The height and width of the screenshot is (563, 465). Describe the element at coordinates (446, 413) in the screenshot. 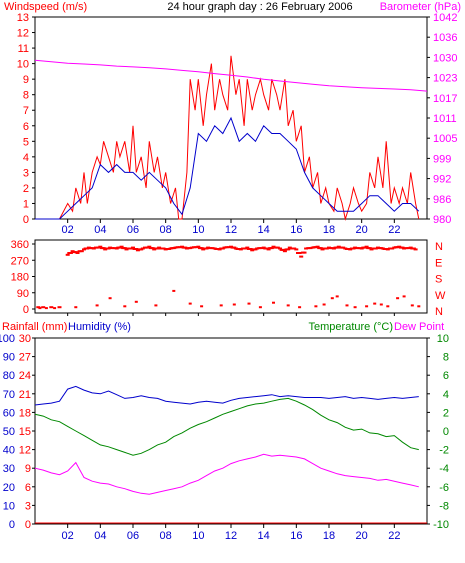

I see `temperature-tick-label: 2` at that location.